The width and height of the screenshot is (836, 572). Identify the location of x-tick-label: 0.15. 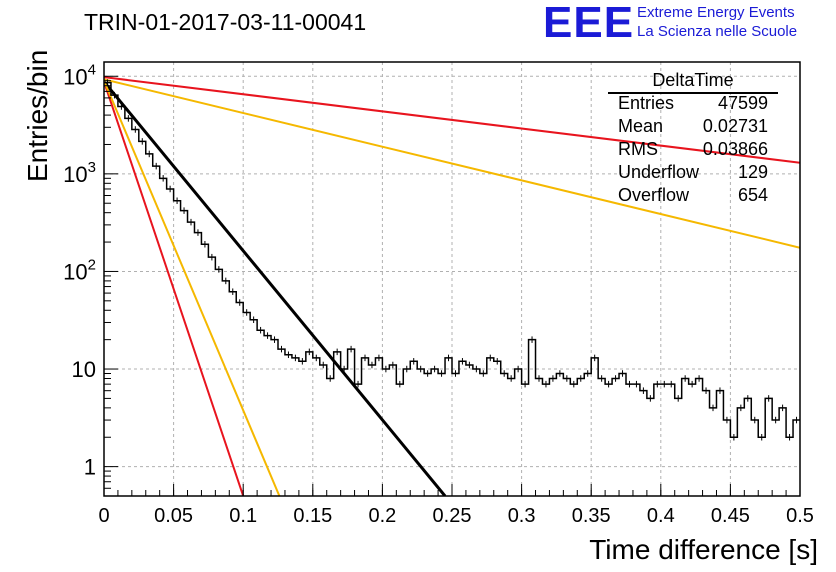
(312, 516).